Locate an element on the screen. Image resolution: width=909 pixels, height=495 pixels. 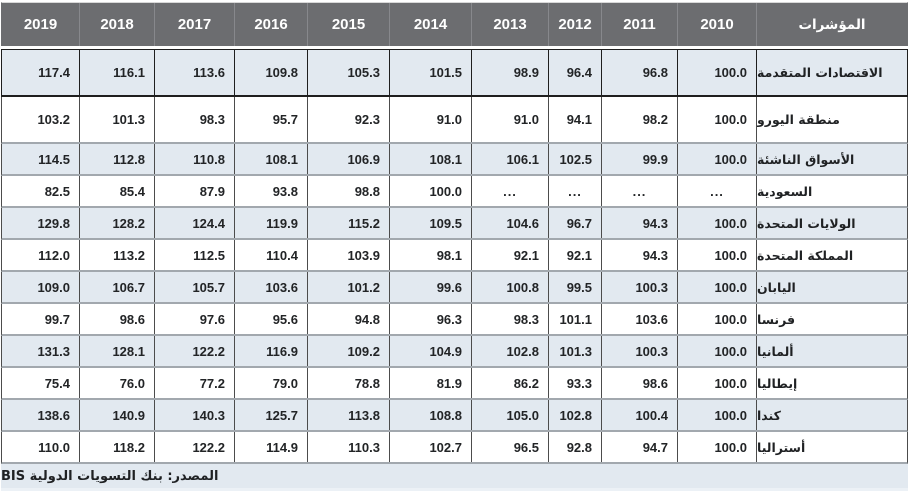
table-source-note: المصدر: بنك التسويات الدولية BIS is located at coordinates (454, 477).